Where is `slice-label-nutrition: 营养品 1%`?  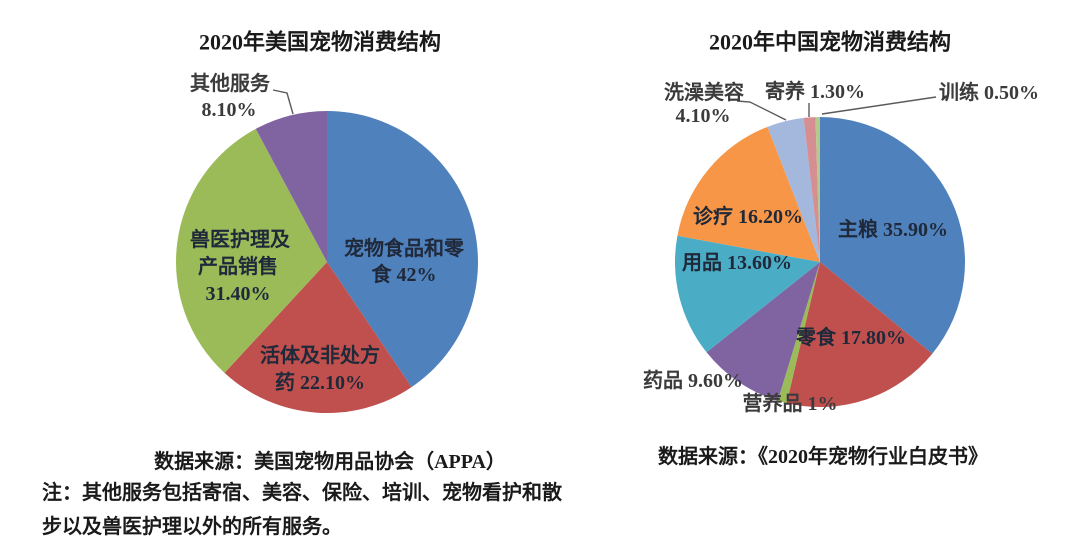 slice-label-nutrition: 营养品 1% is located at coordinates (790, 403).